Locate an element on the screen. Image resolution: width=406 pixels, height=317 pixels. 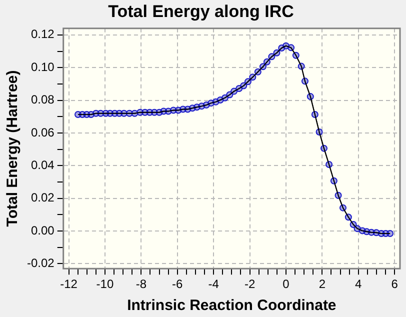
y-tick-label: 0.06 is located at coordinates (42, 132).